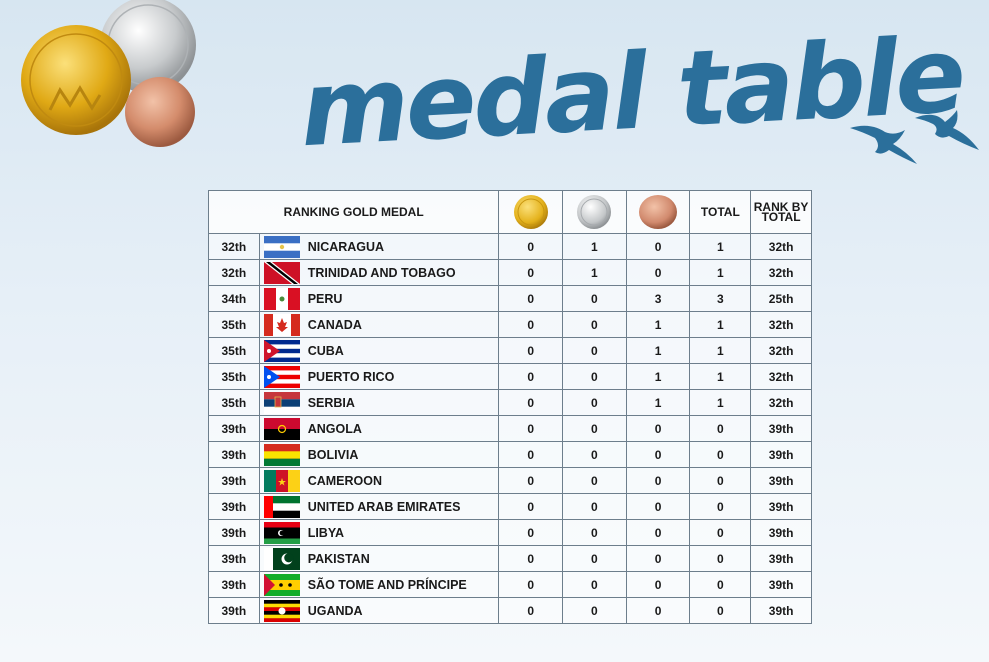 This screenshot has height=662, width=989. Describe the element at coordinates (331, 402) in the screenshot. I see `country-name: SERBIA` at that location.